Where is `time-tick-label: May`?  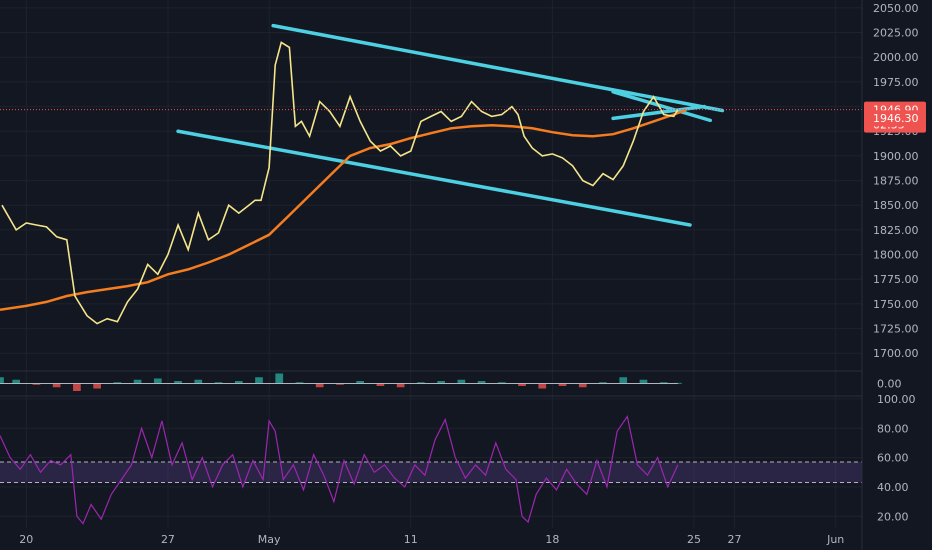 time-tick-label: May is located at coordinates (269, 539).